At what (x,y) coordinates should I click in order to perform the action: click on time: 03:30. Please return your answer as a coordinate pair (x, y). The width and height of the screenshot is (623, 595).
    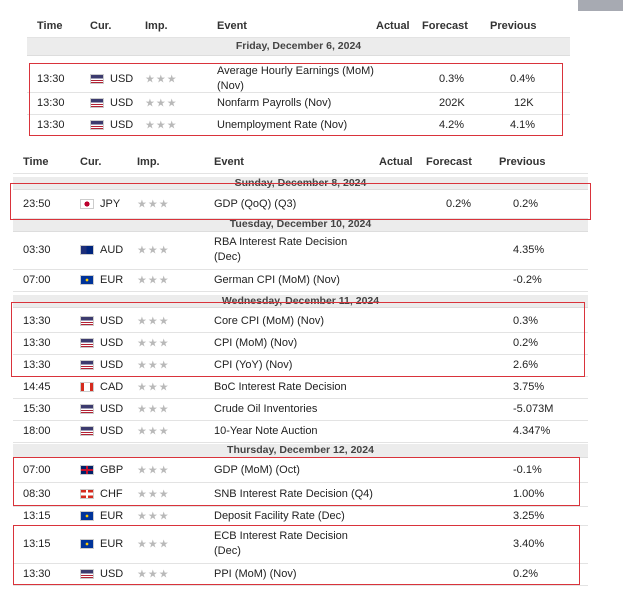
    Looking at the image, I should click on (37, 250).